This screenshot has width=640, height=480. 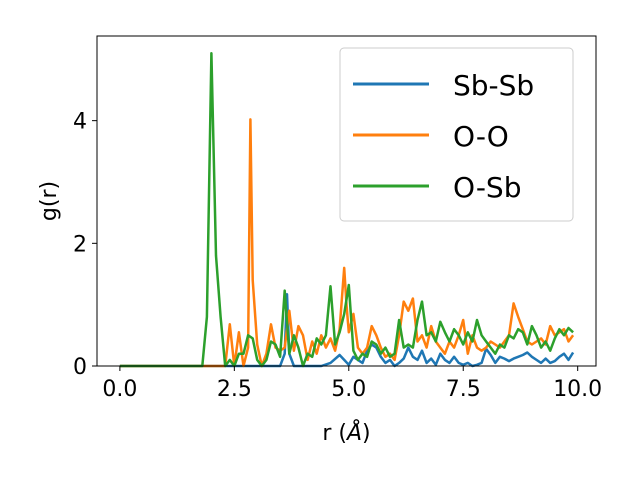 What do you see at coordinates (334, 433) in the screenshot?
I see `x-axis-label-text: r (` at bounding box center [334, 433].